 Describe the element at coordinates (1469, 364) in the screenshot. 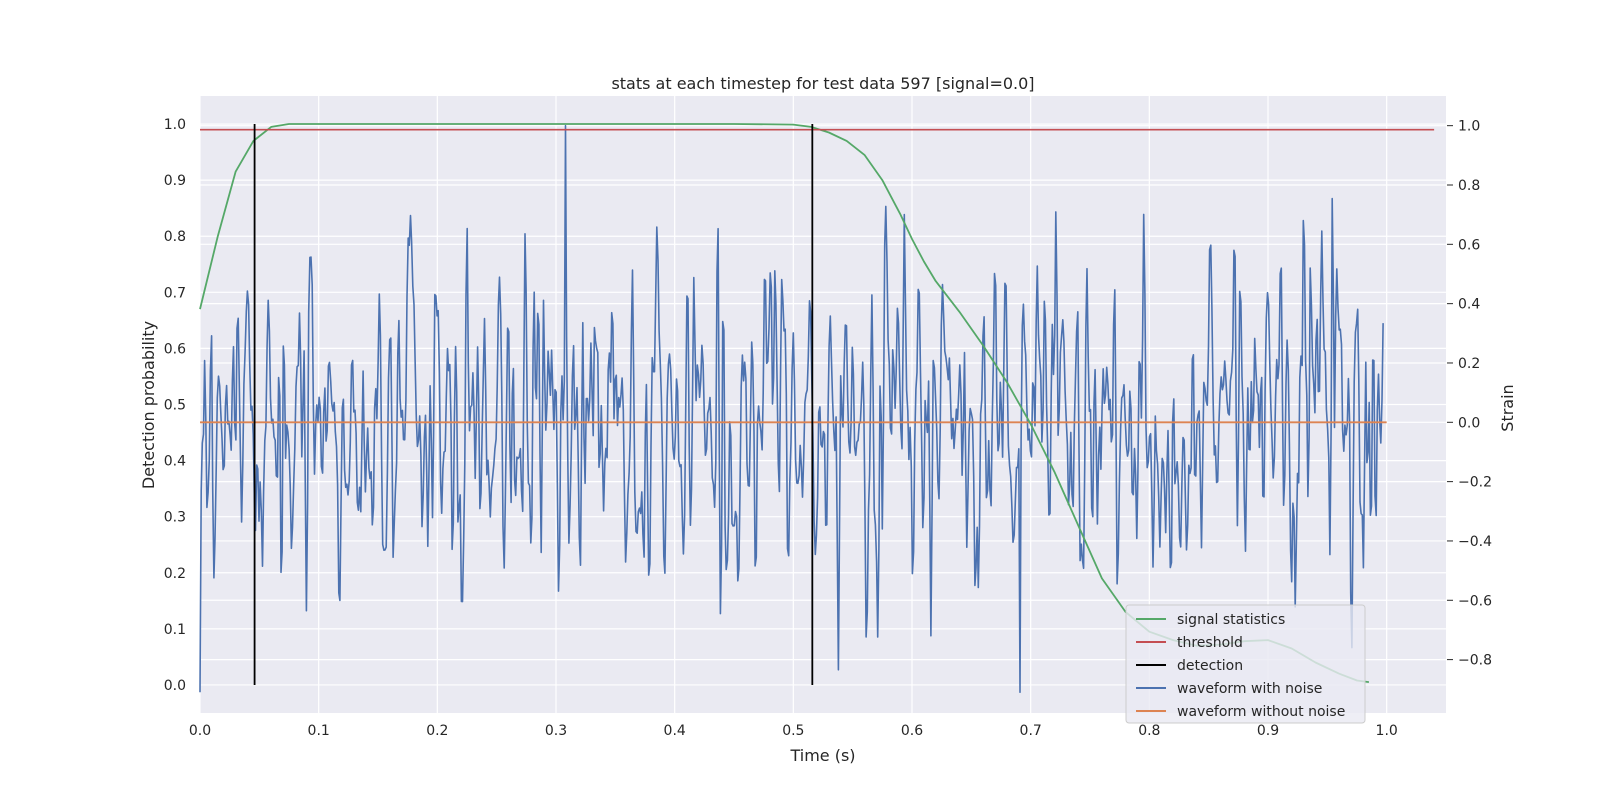

I see `y-right-tick-label: 0.2` at that location.